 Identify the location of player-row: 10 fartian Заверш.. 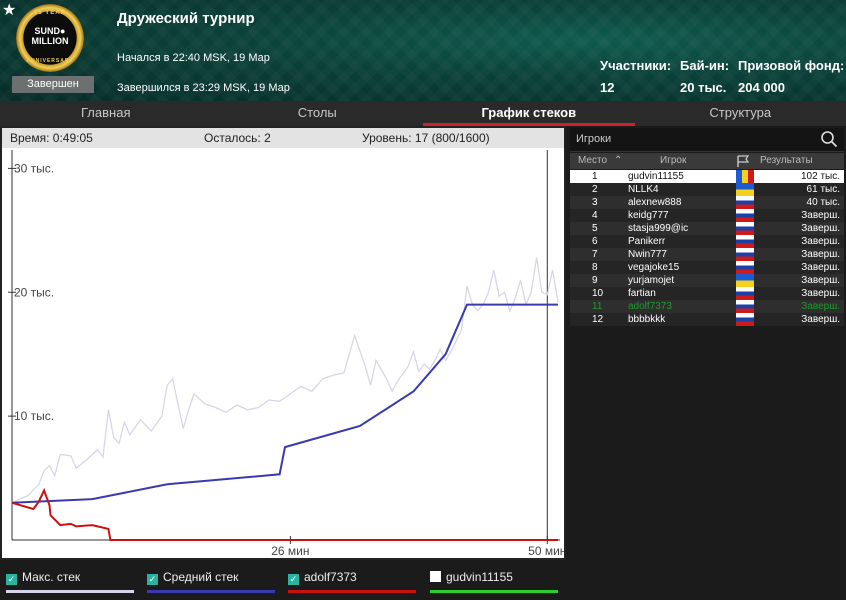
(707, 293).